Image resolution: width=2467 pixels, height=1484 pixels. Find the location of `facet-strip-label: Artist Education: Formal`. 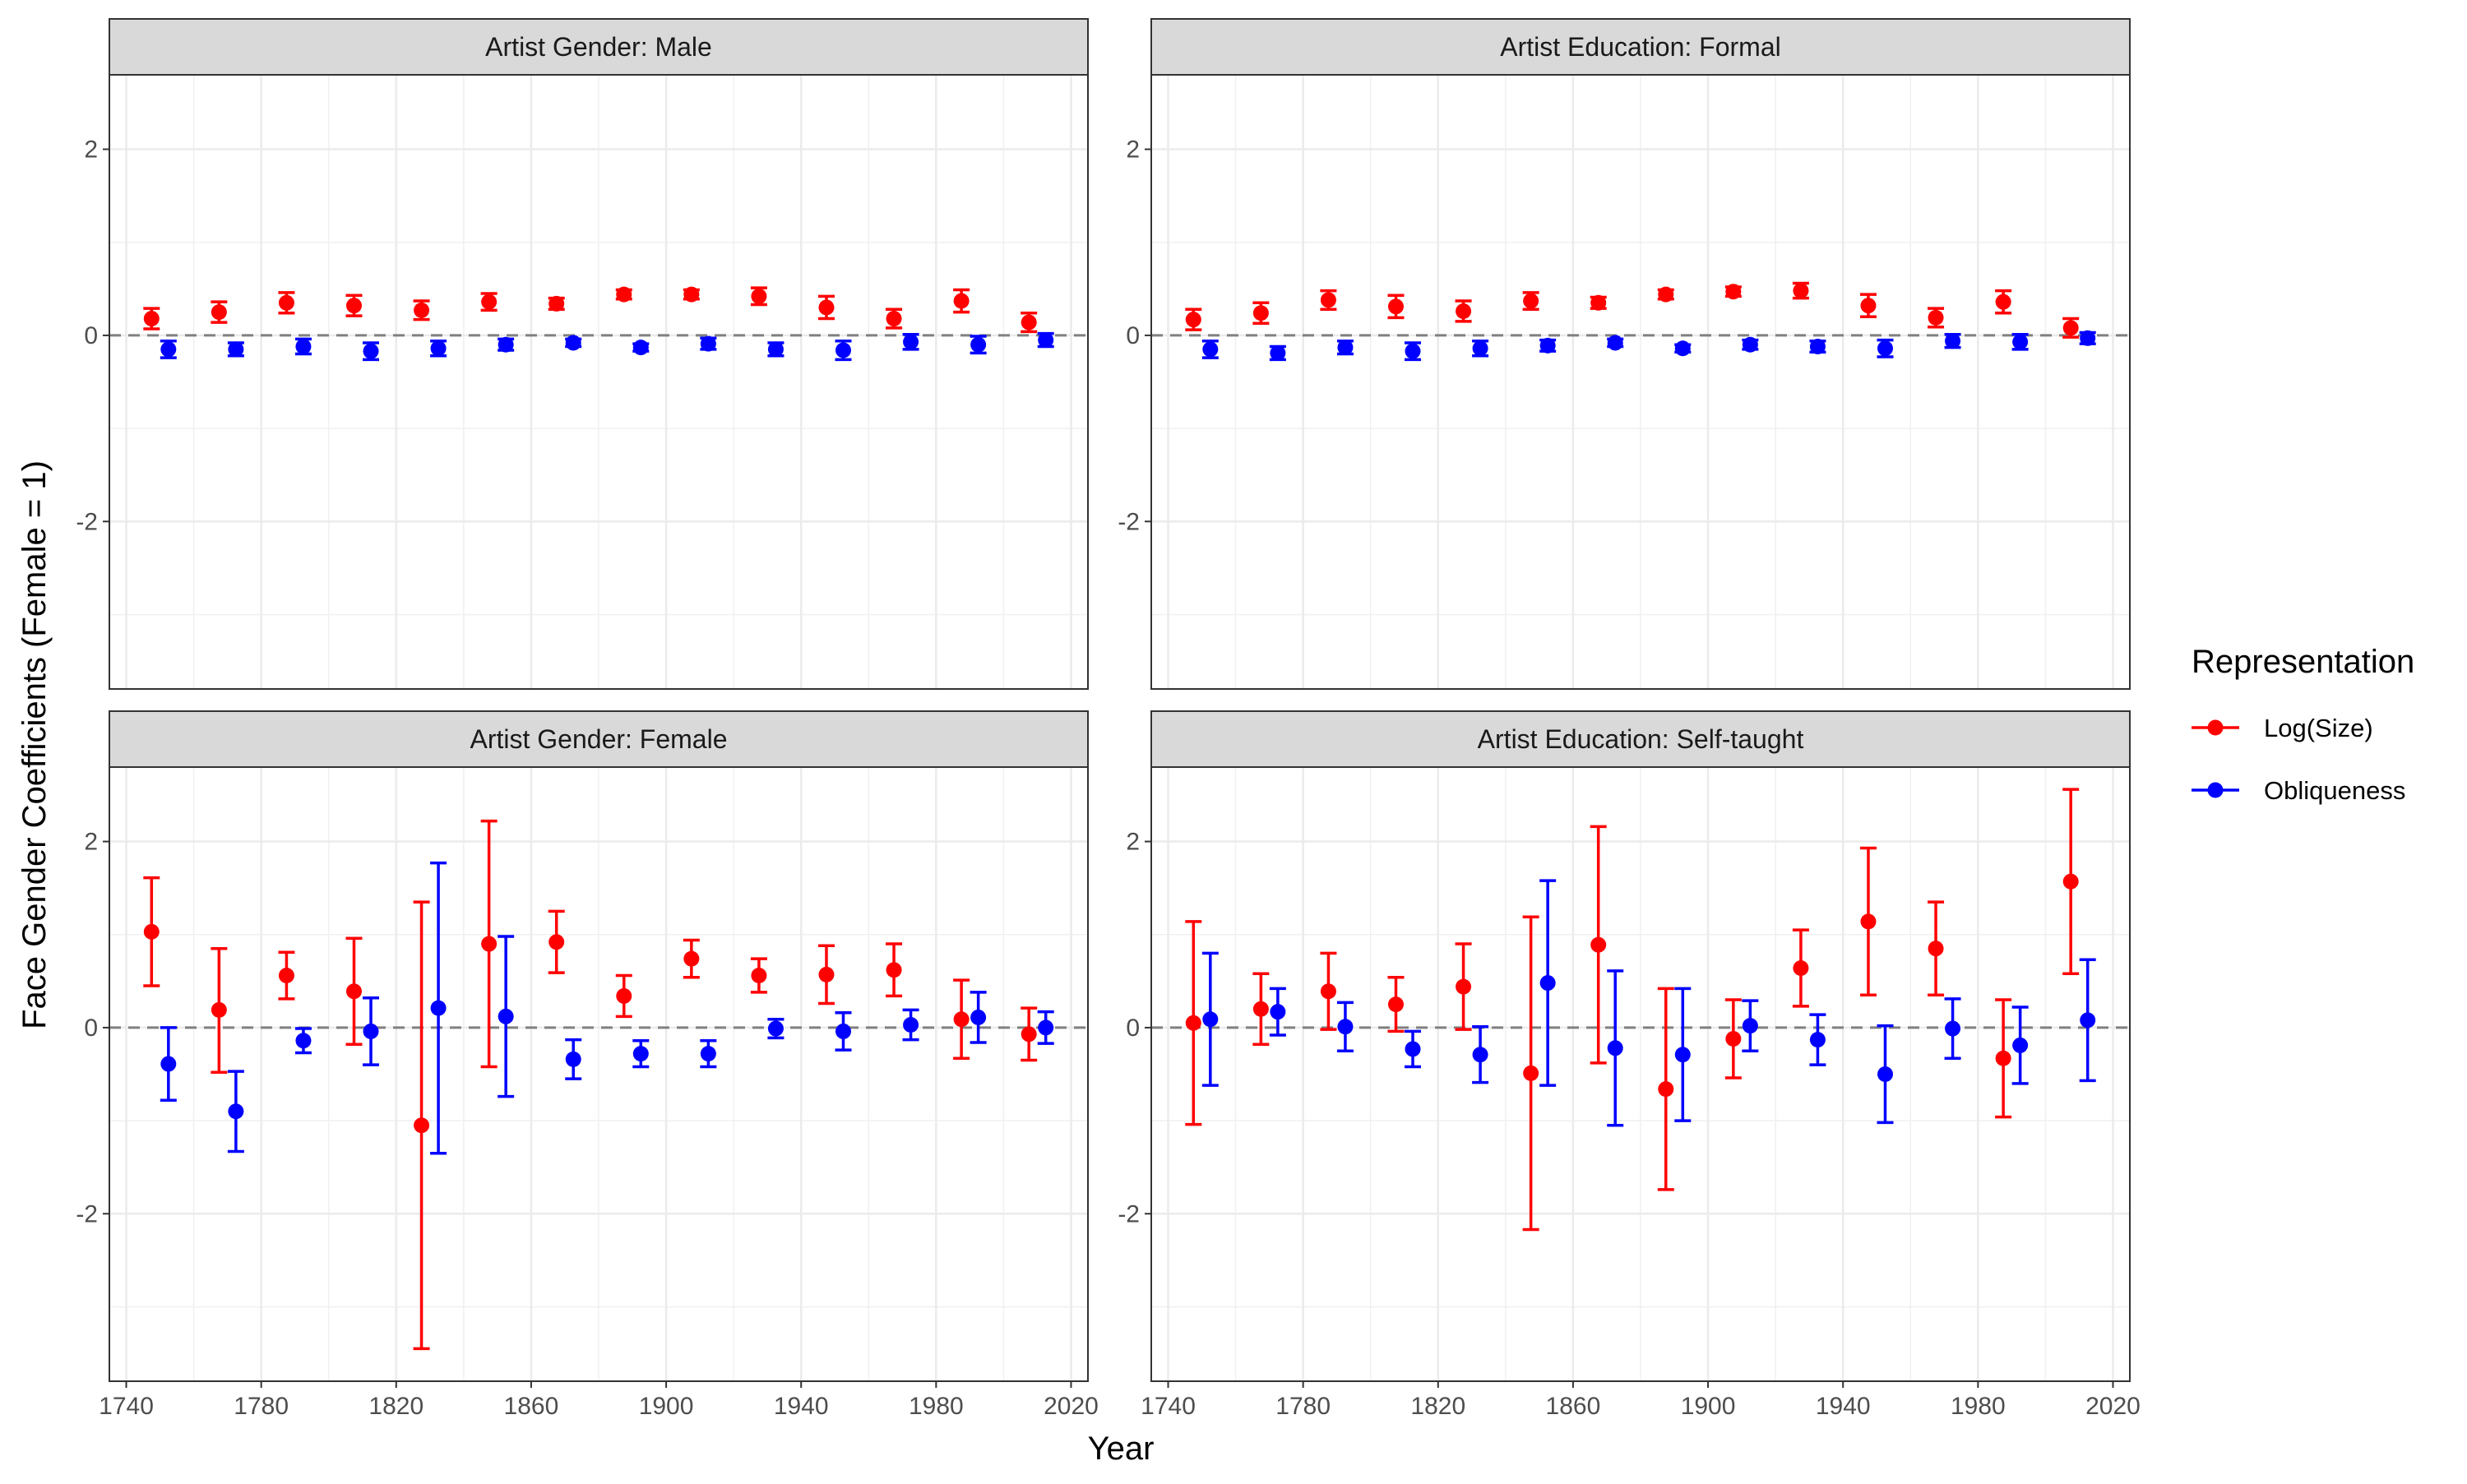

facet-strip-label: Artist Education: Formal is located at coordinates (1640, 47).